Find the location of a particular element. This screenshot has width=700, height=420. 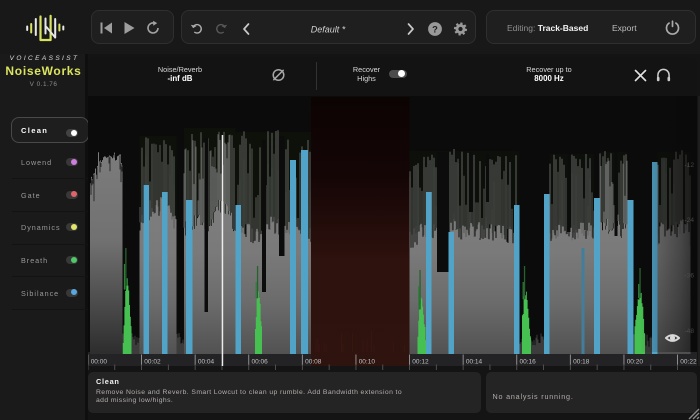

svg-text: 00:06 is located at coordinates (260, 362).